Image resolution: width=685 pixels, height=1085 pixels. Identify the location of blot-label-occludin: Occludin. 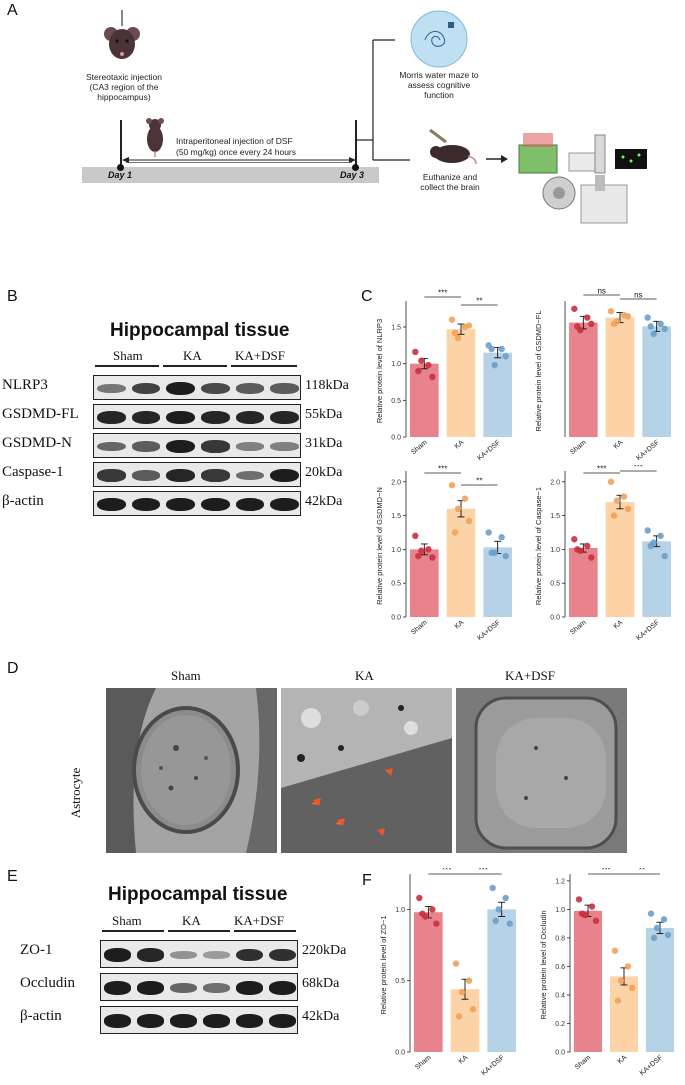
(47, 983).